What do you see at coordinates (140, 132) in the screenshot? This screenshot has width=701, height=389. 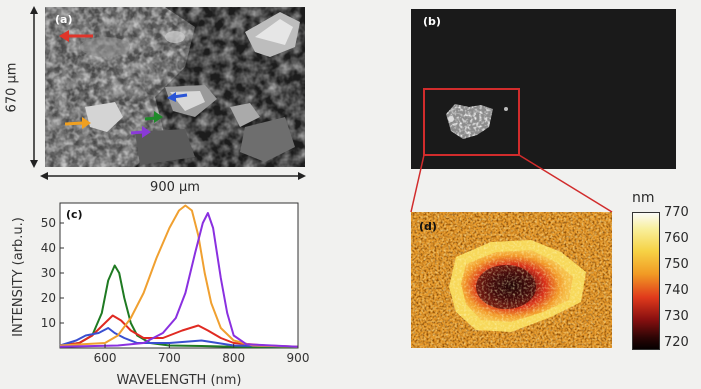 I see `purple-arrow-icon` at bounding box center [140, 132].